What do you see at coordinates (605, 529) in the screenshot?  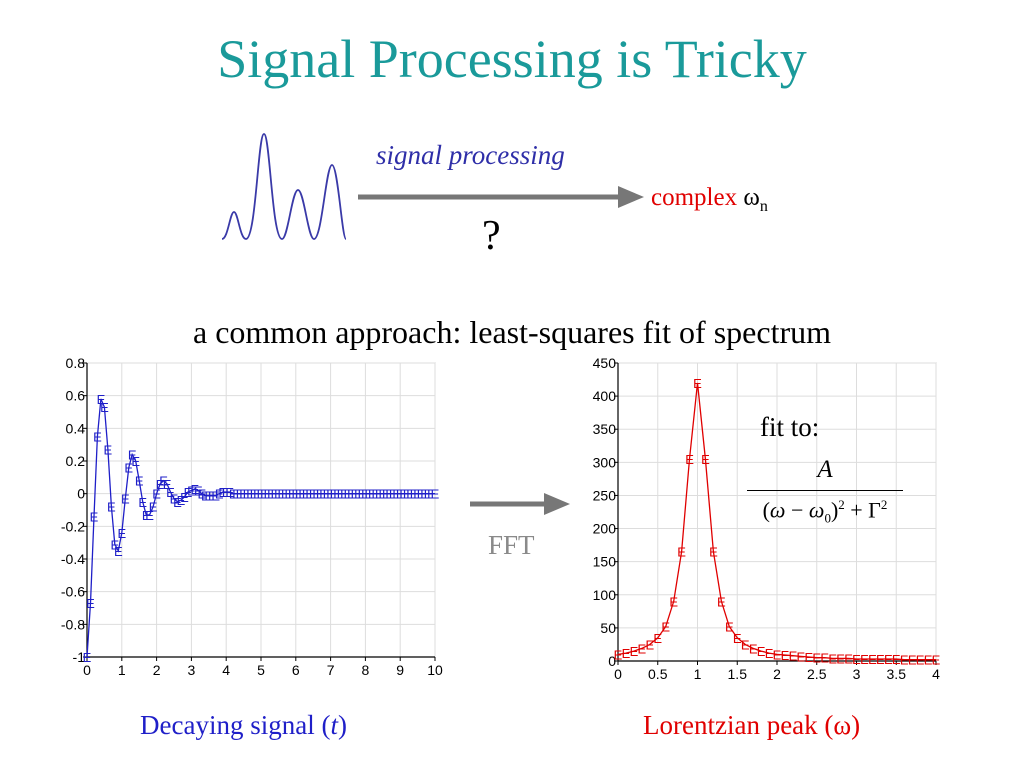 I see `y-tick-label: 200` at bounding box center [605, 529].